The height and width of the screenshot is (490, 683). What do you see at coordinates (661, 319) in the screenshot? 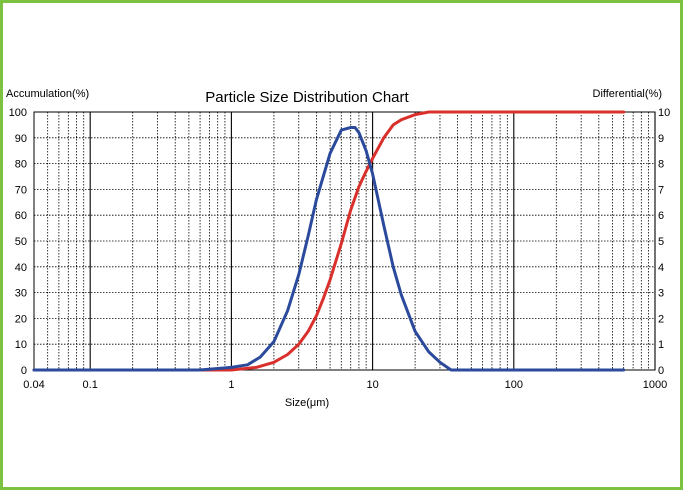
I see `y-tick-label-right: 2` at bounding box center [661, 319].